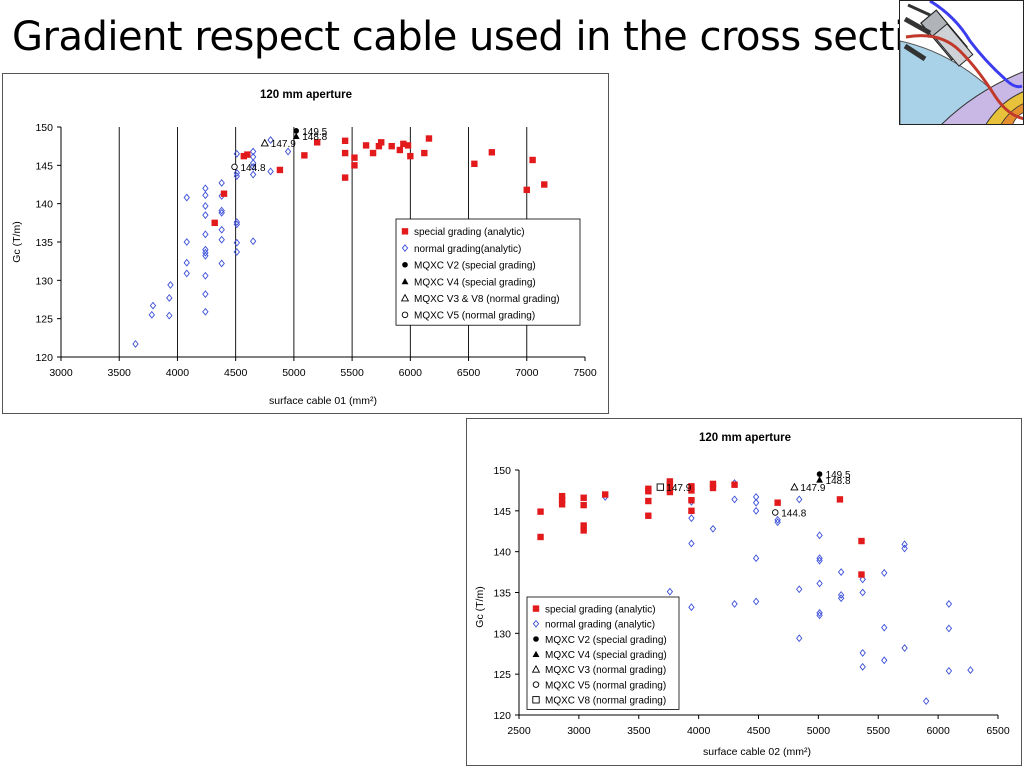  What do you see at coordinates (44, 205) in the screenshot?
I see `y-tick-label: 140` at bounding box center [44, 205].